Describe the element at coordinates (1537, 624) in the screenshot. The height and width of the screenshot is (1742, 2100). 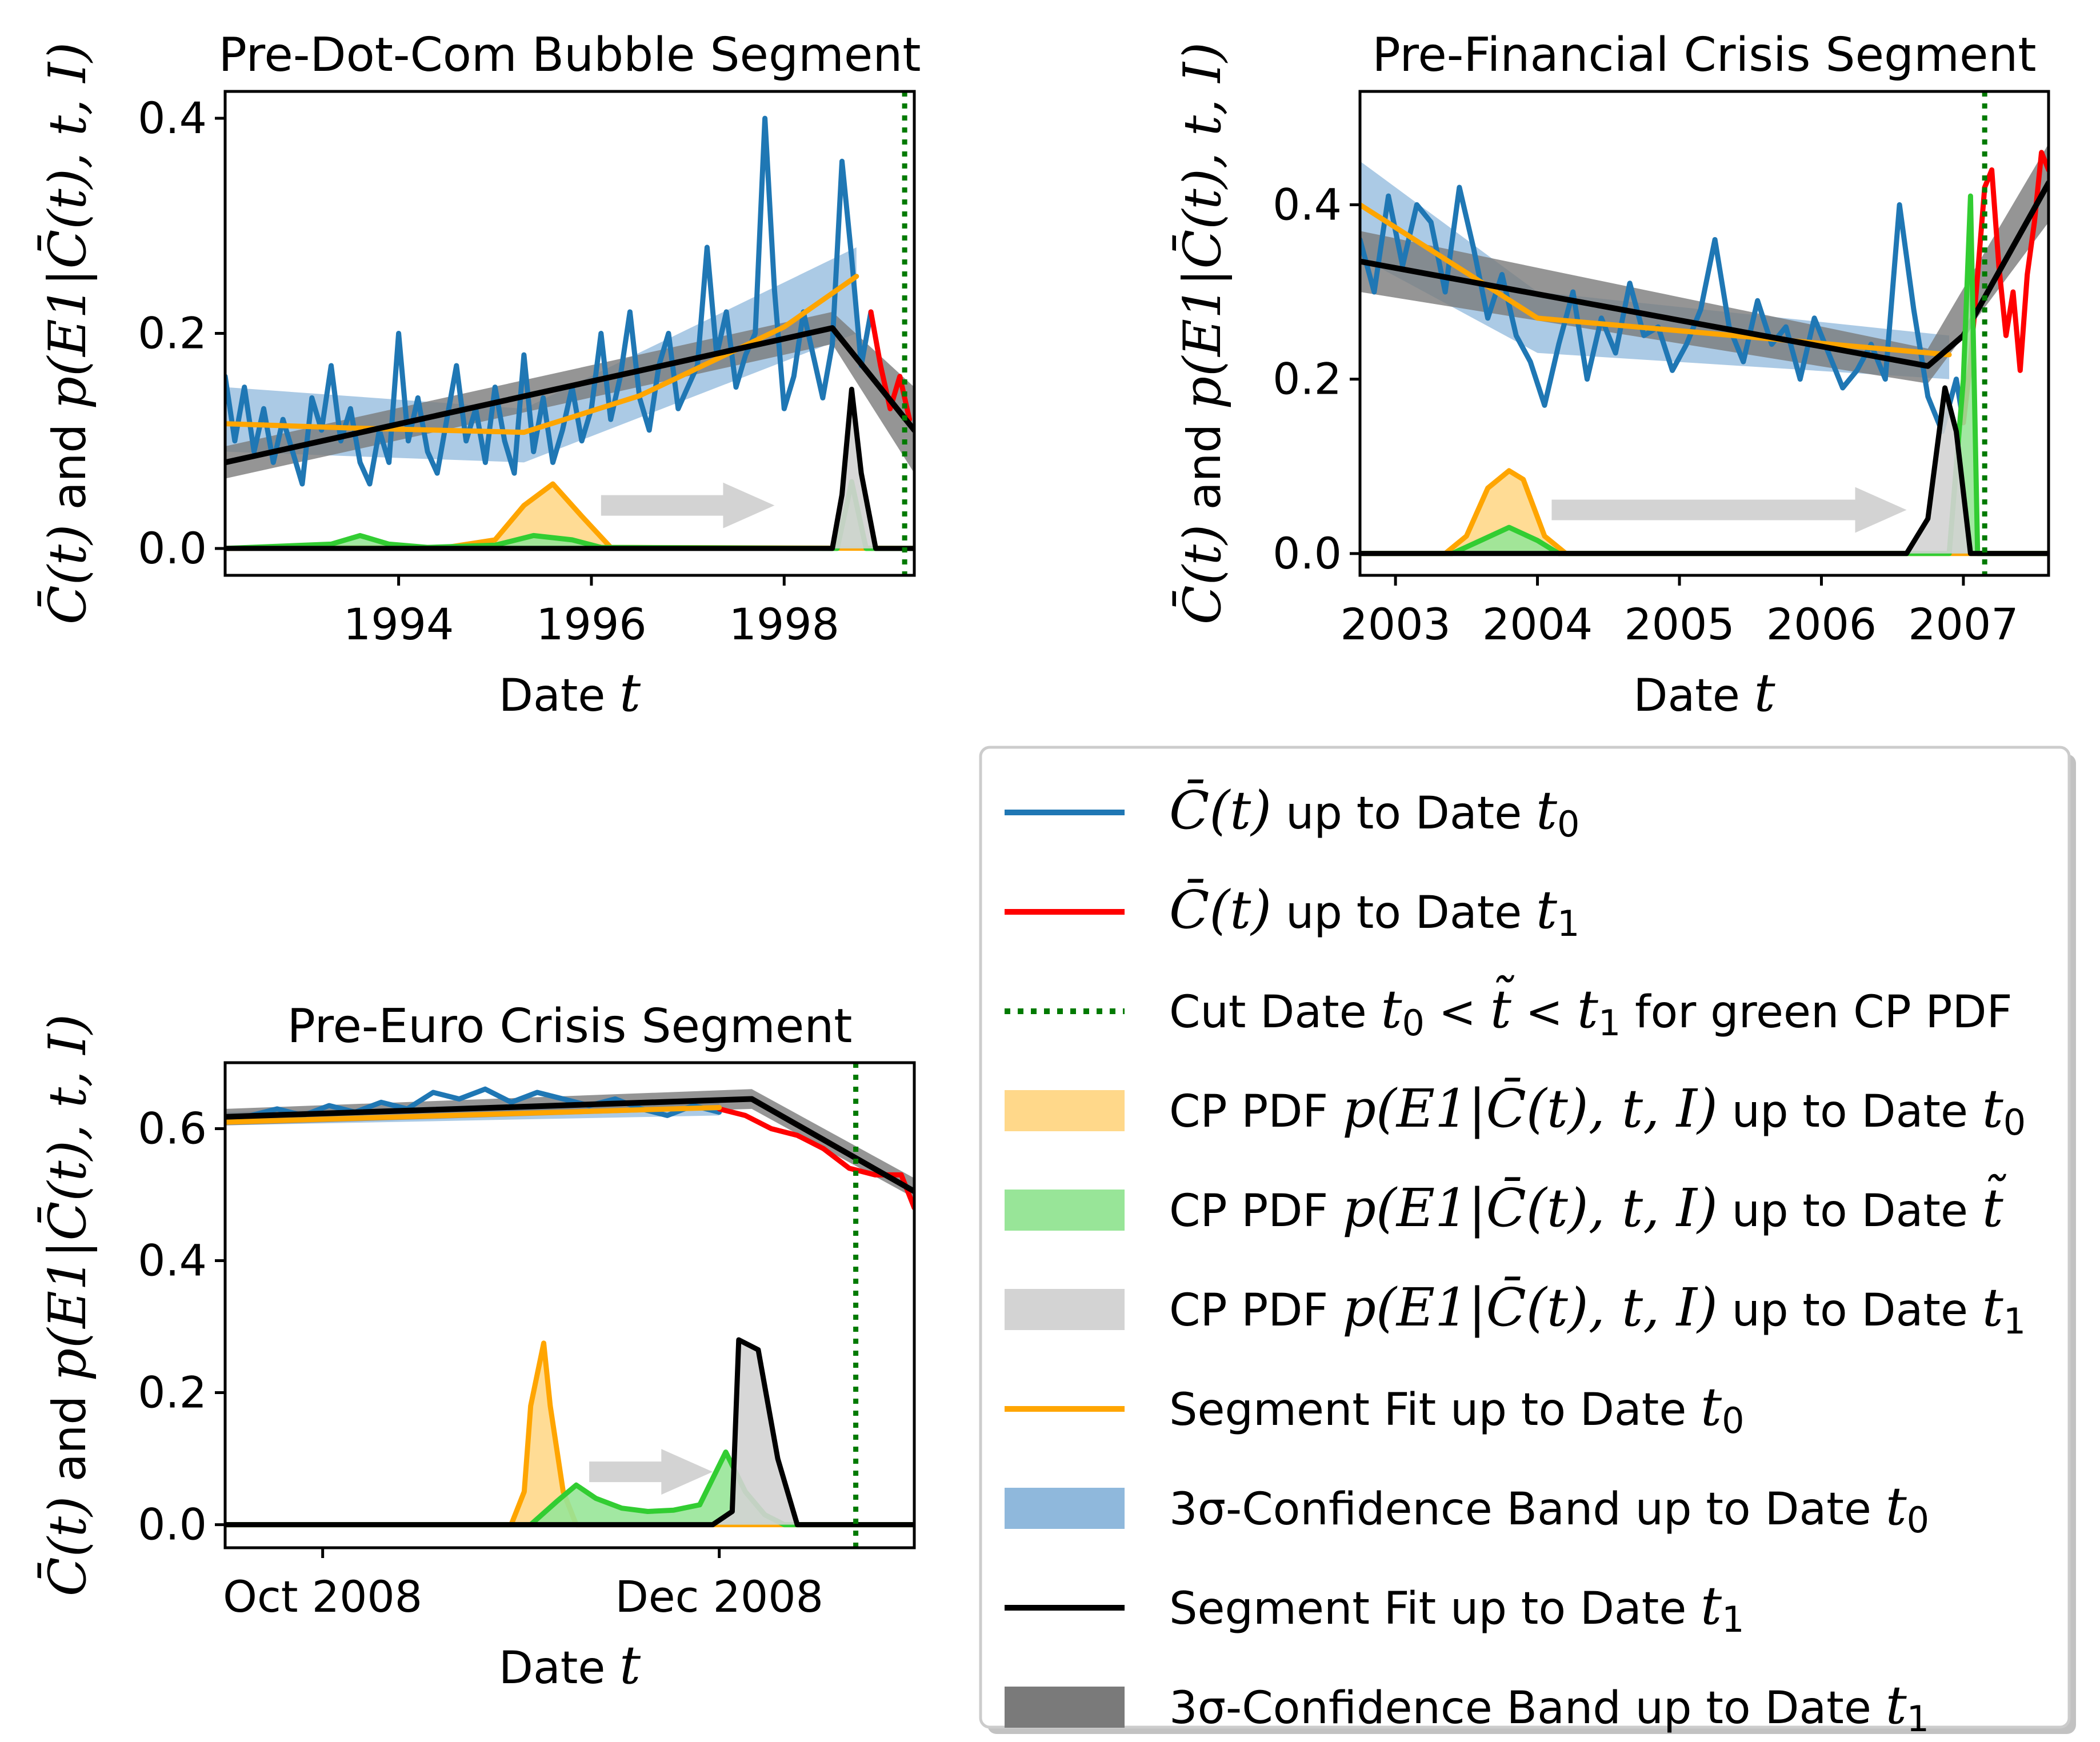
I see `x-tick-label: 2004` at that location.